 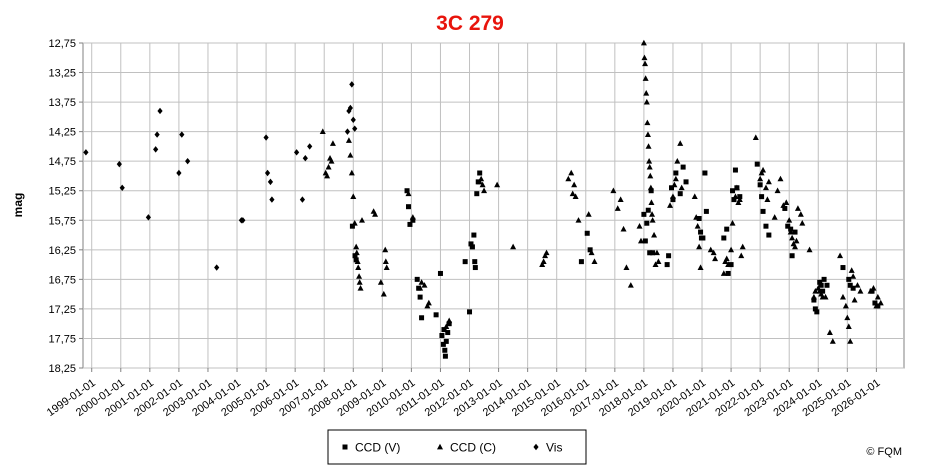 What do you see at coordinates (554, 448) in the screenshot?
I see `legend-label: Vis` at bounding box center [554, 448].